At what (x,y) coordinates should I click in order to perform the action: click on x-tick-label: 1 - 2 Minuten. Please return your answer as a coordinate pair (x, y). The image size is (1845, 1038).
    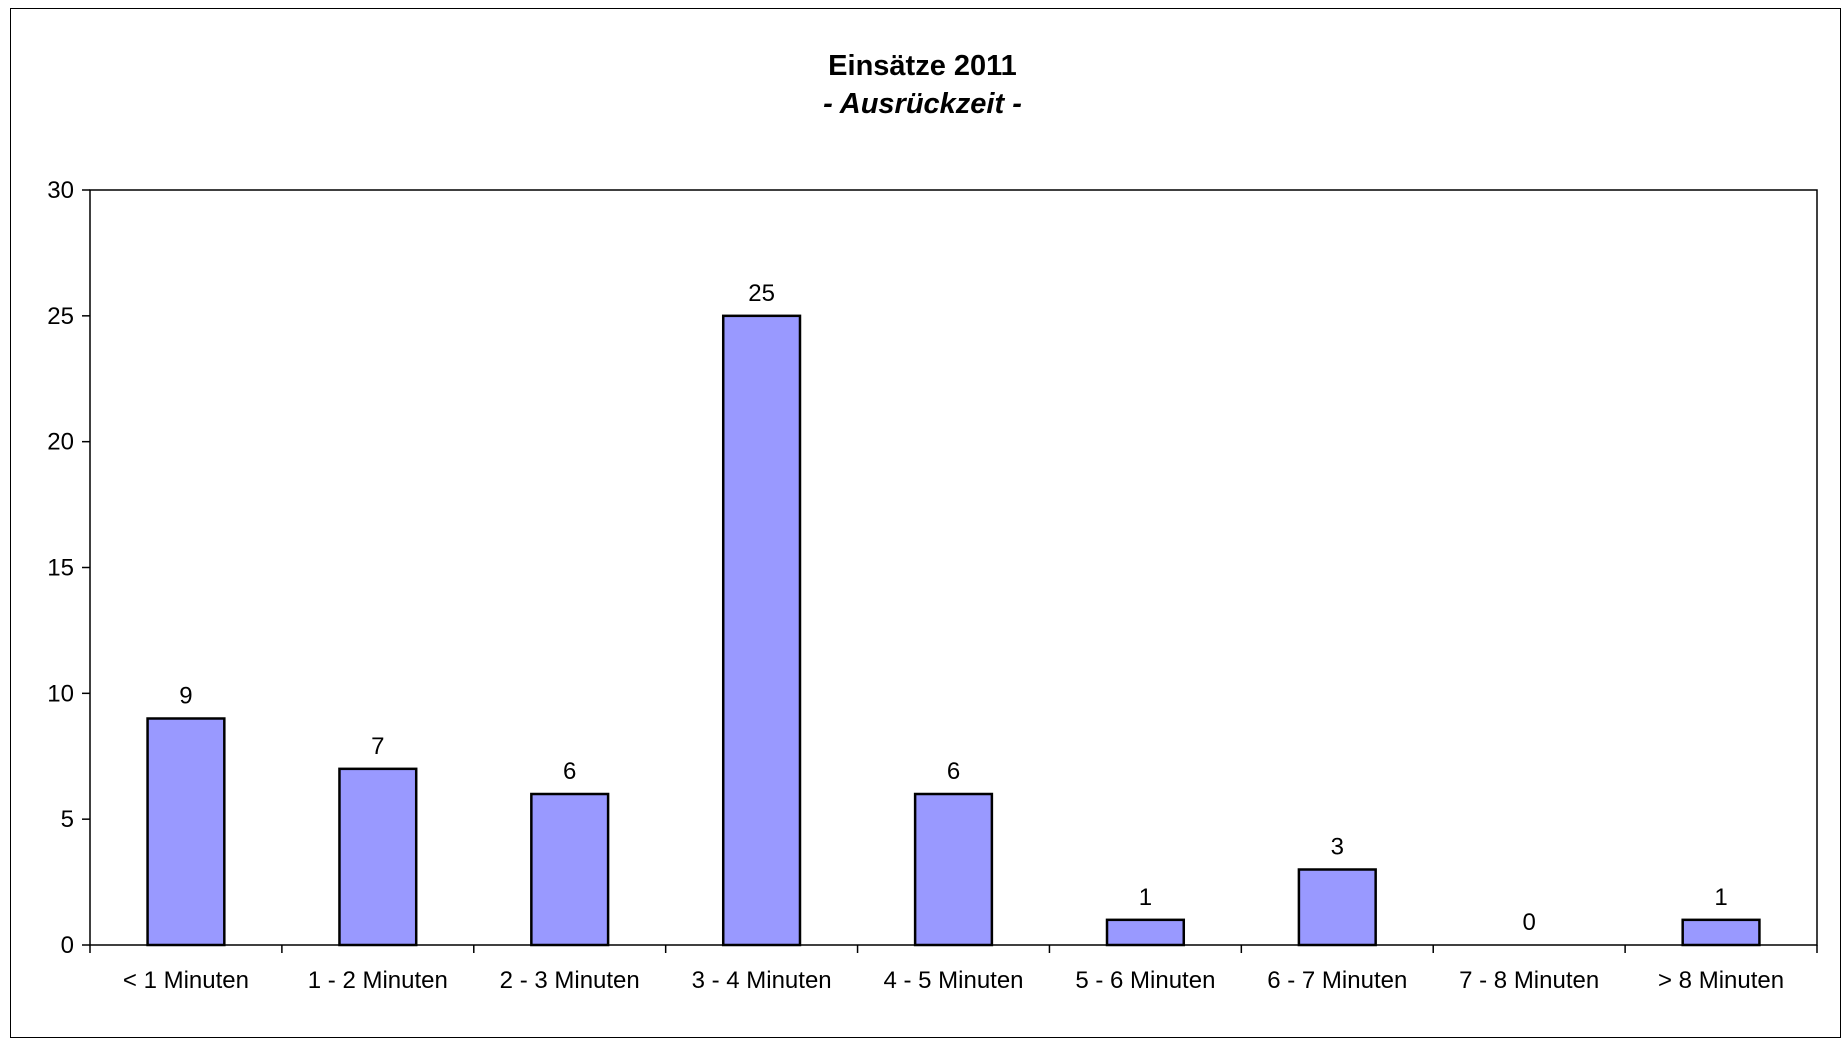
    Looking at the image, I should click on (378, 980).